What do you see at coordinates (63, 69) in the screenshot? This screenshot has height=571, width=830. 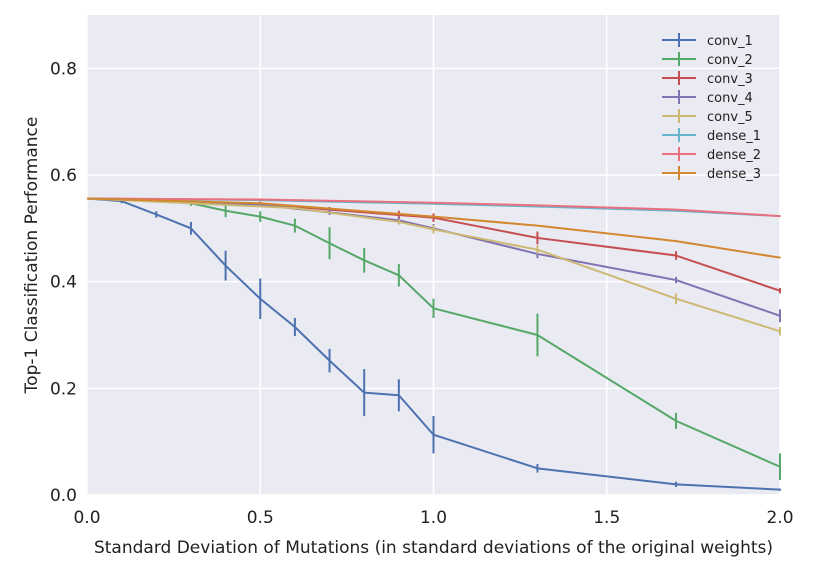 I see `y-tick-label-4: 0.8` at bounding box center [63, 69].